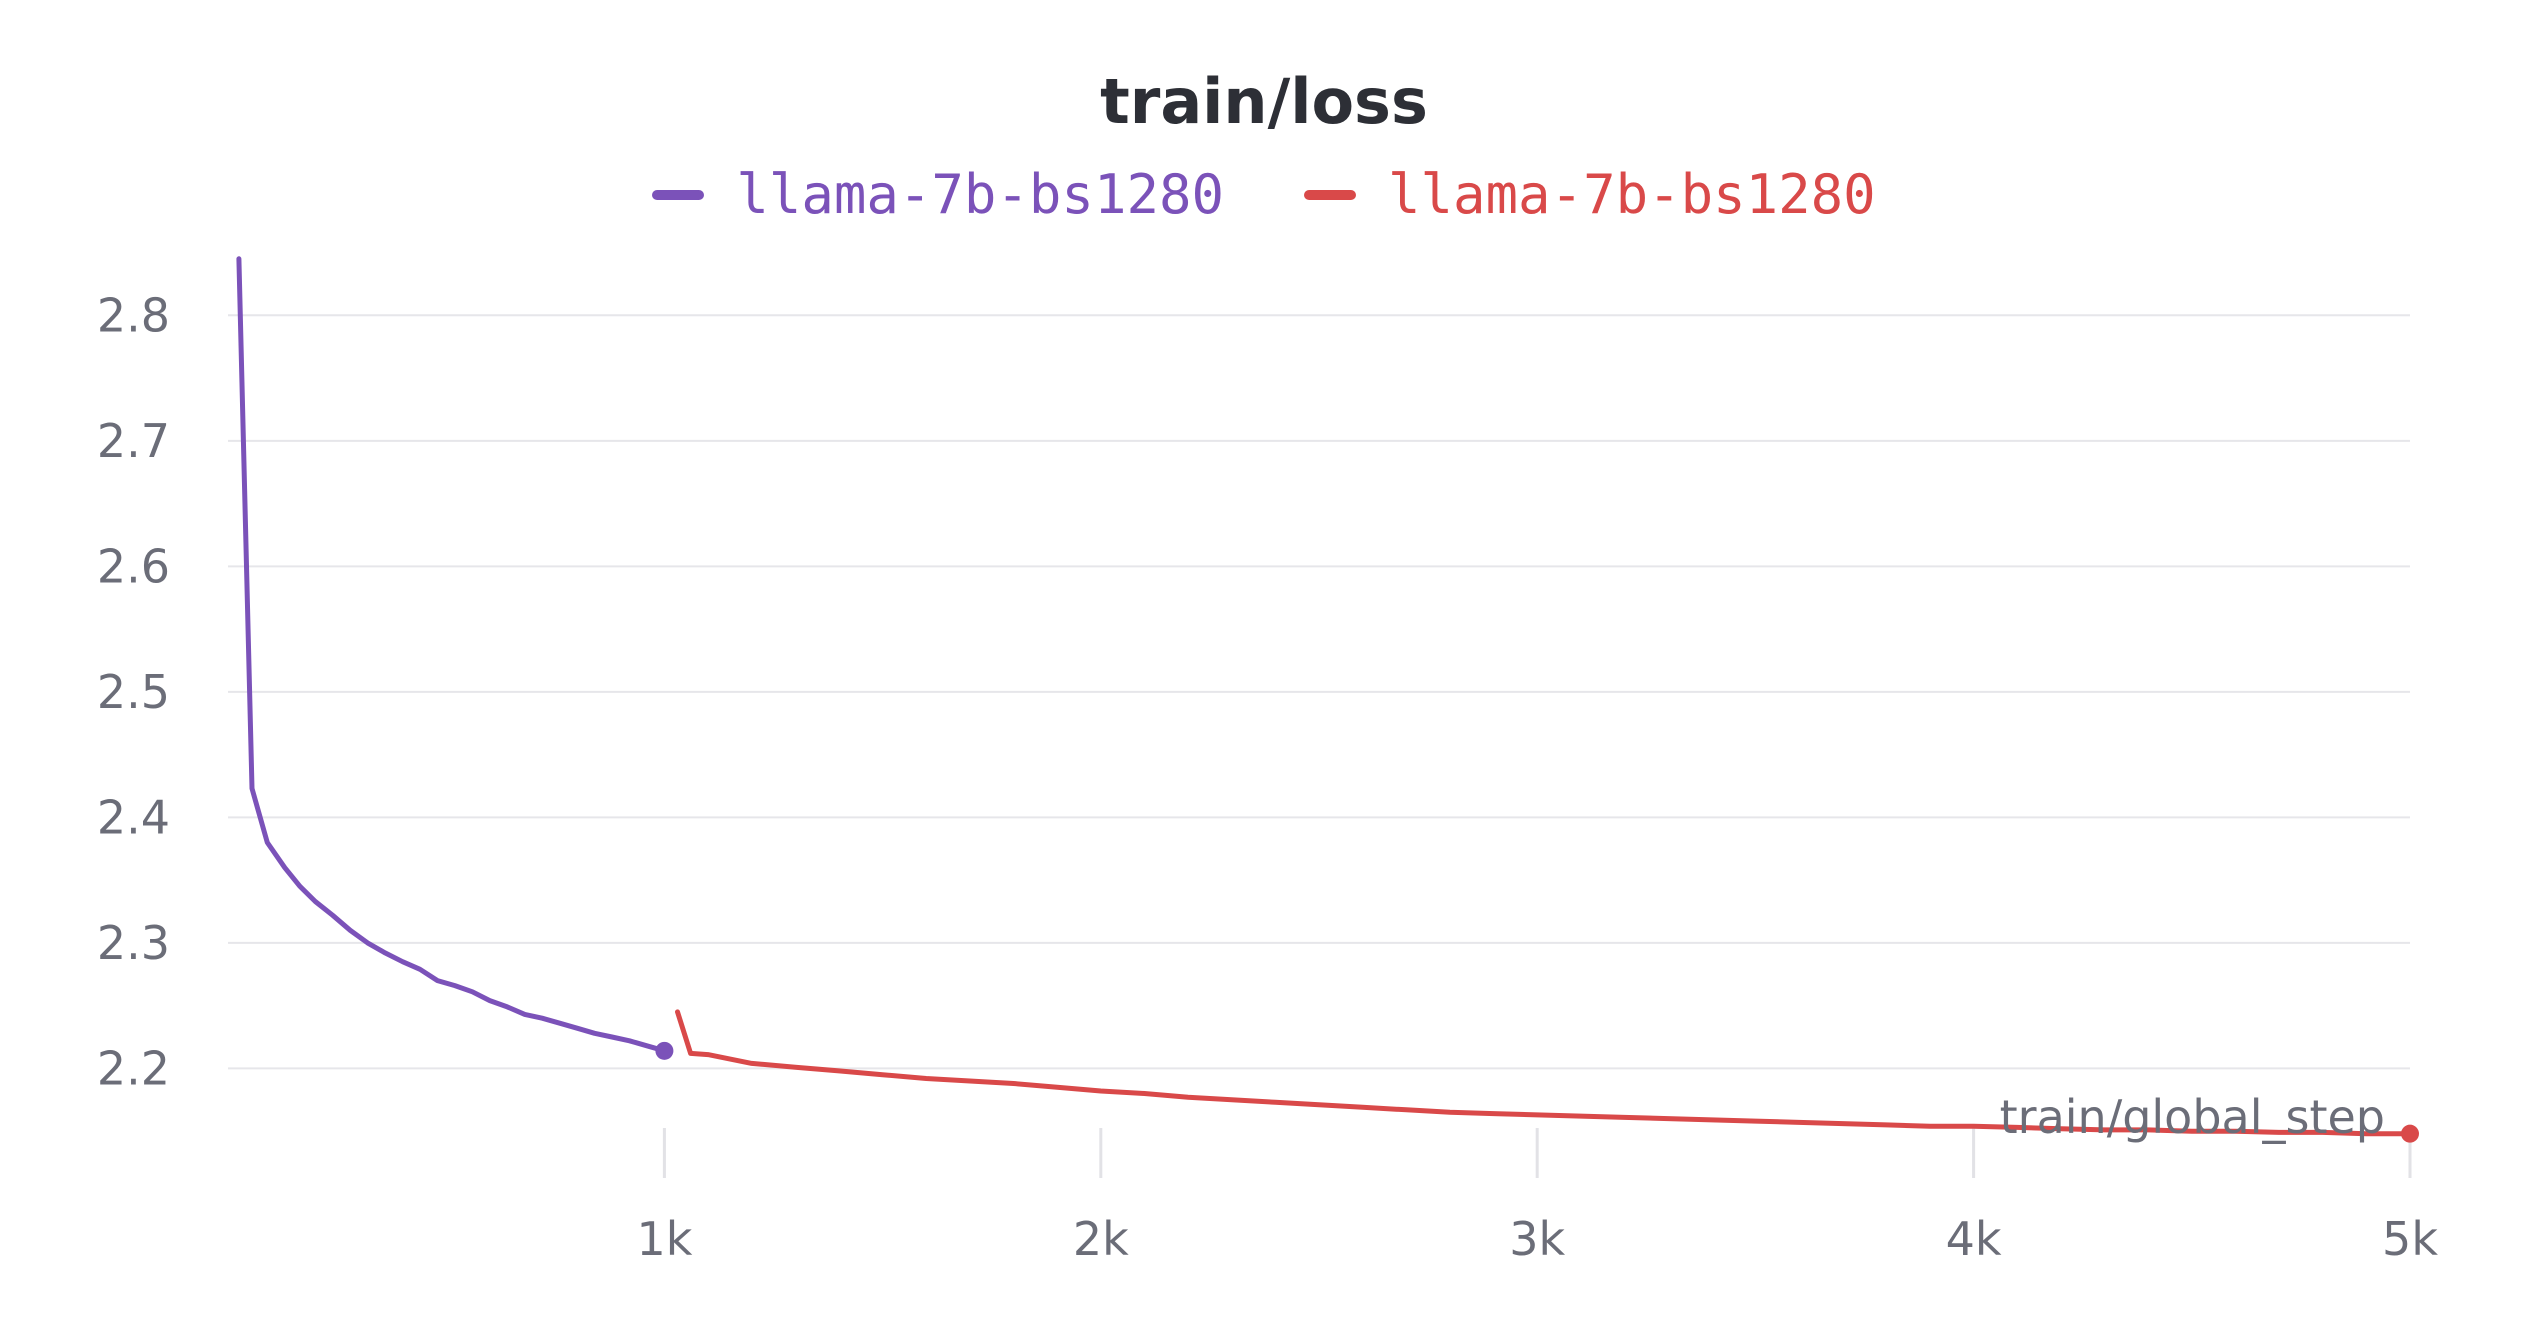 Image resolution: width=2528 pixels, height=1328 pixels. Describe the element at coordinates (133, 566) in the screenshot. I see `y-tick-label: 2.6` at that location.